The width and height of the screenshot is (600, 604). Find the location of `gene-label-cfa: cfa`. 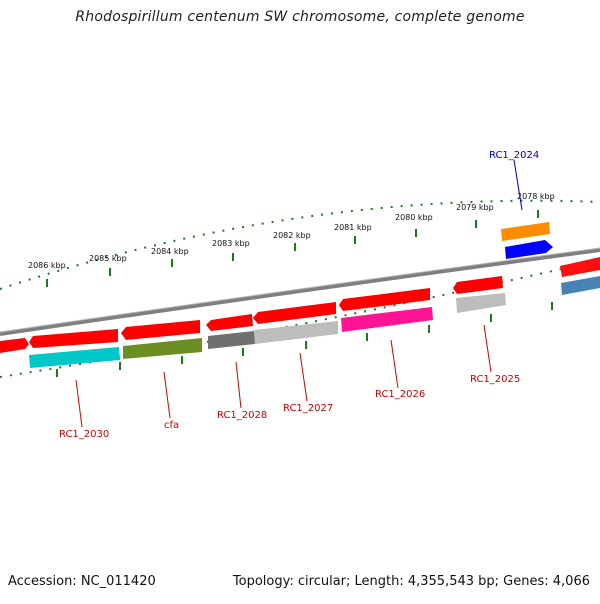

gene-label-cfa: cfa is located at coordinates (171, 425).